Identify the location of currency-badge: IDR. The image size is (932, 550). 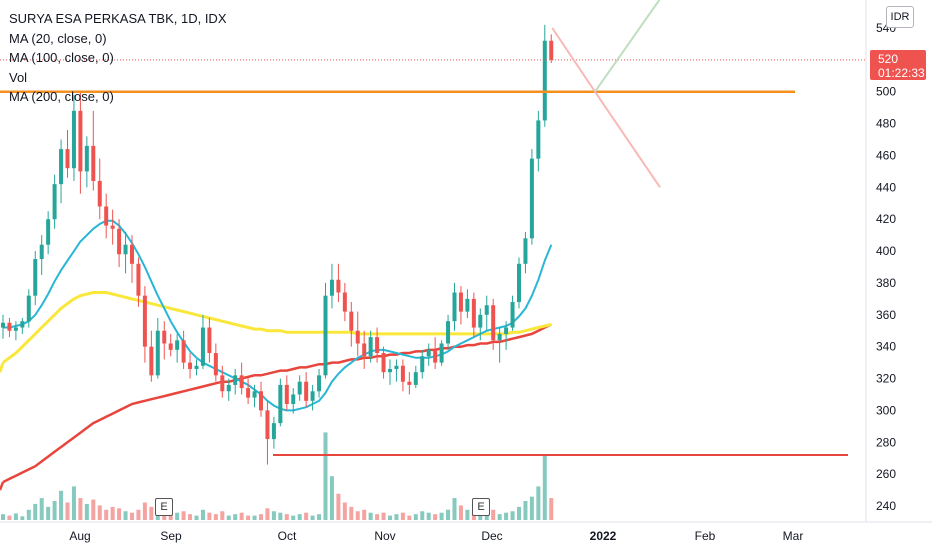
(900, 17).